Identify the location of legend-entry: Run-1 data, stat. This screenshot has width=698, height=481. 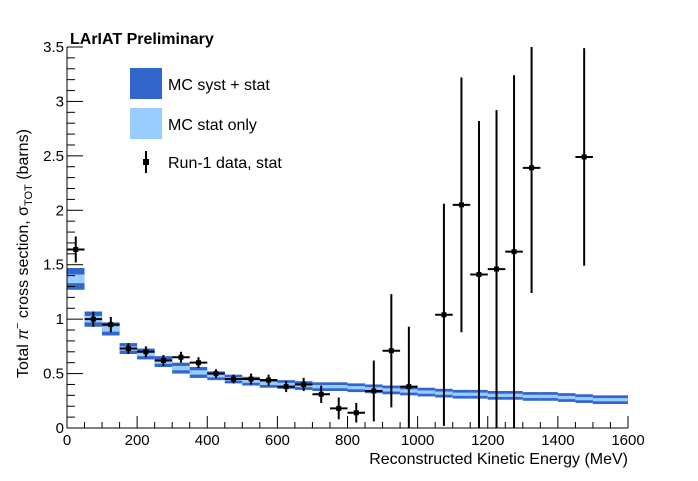
(212, 162).